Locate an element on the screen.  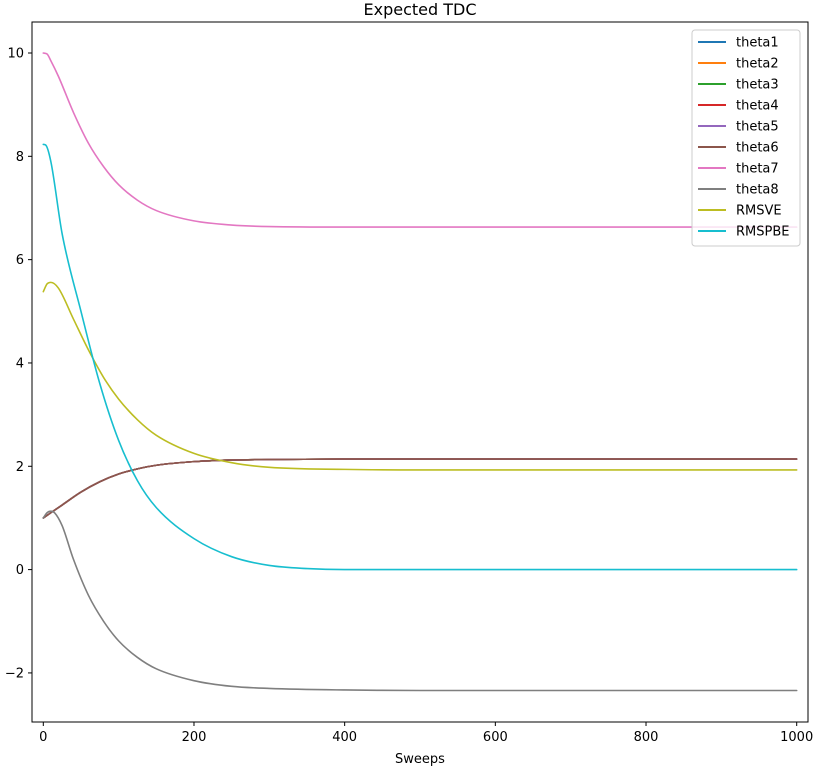
x-tick-label: 1000 is located at coordinates (796, 737).